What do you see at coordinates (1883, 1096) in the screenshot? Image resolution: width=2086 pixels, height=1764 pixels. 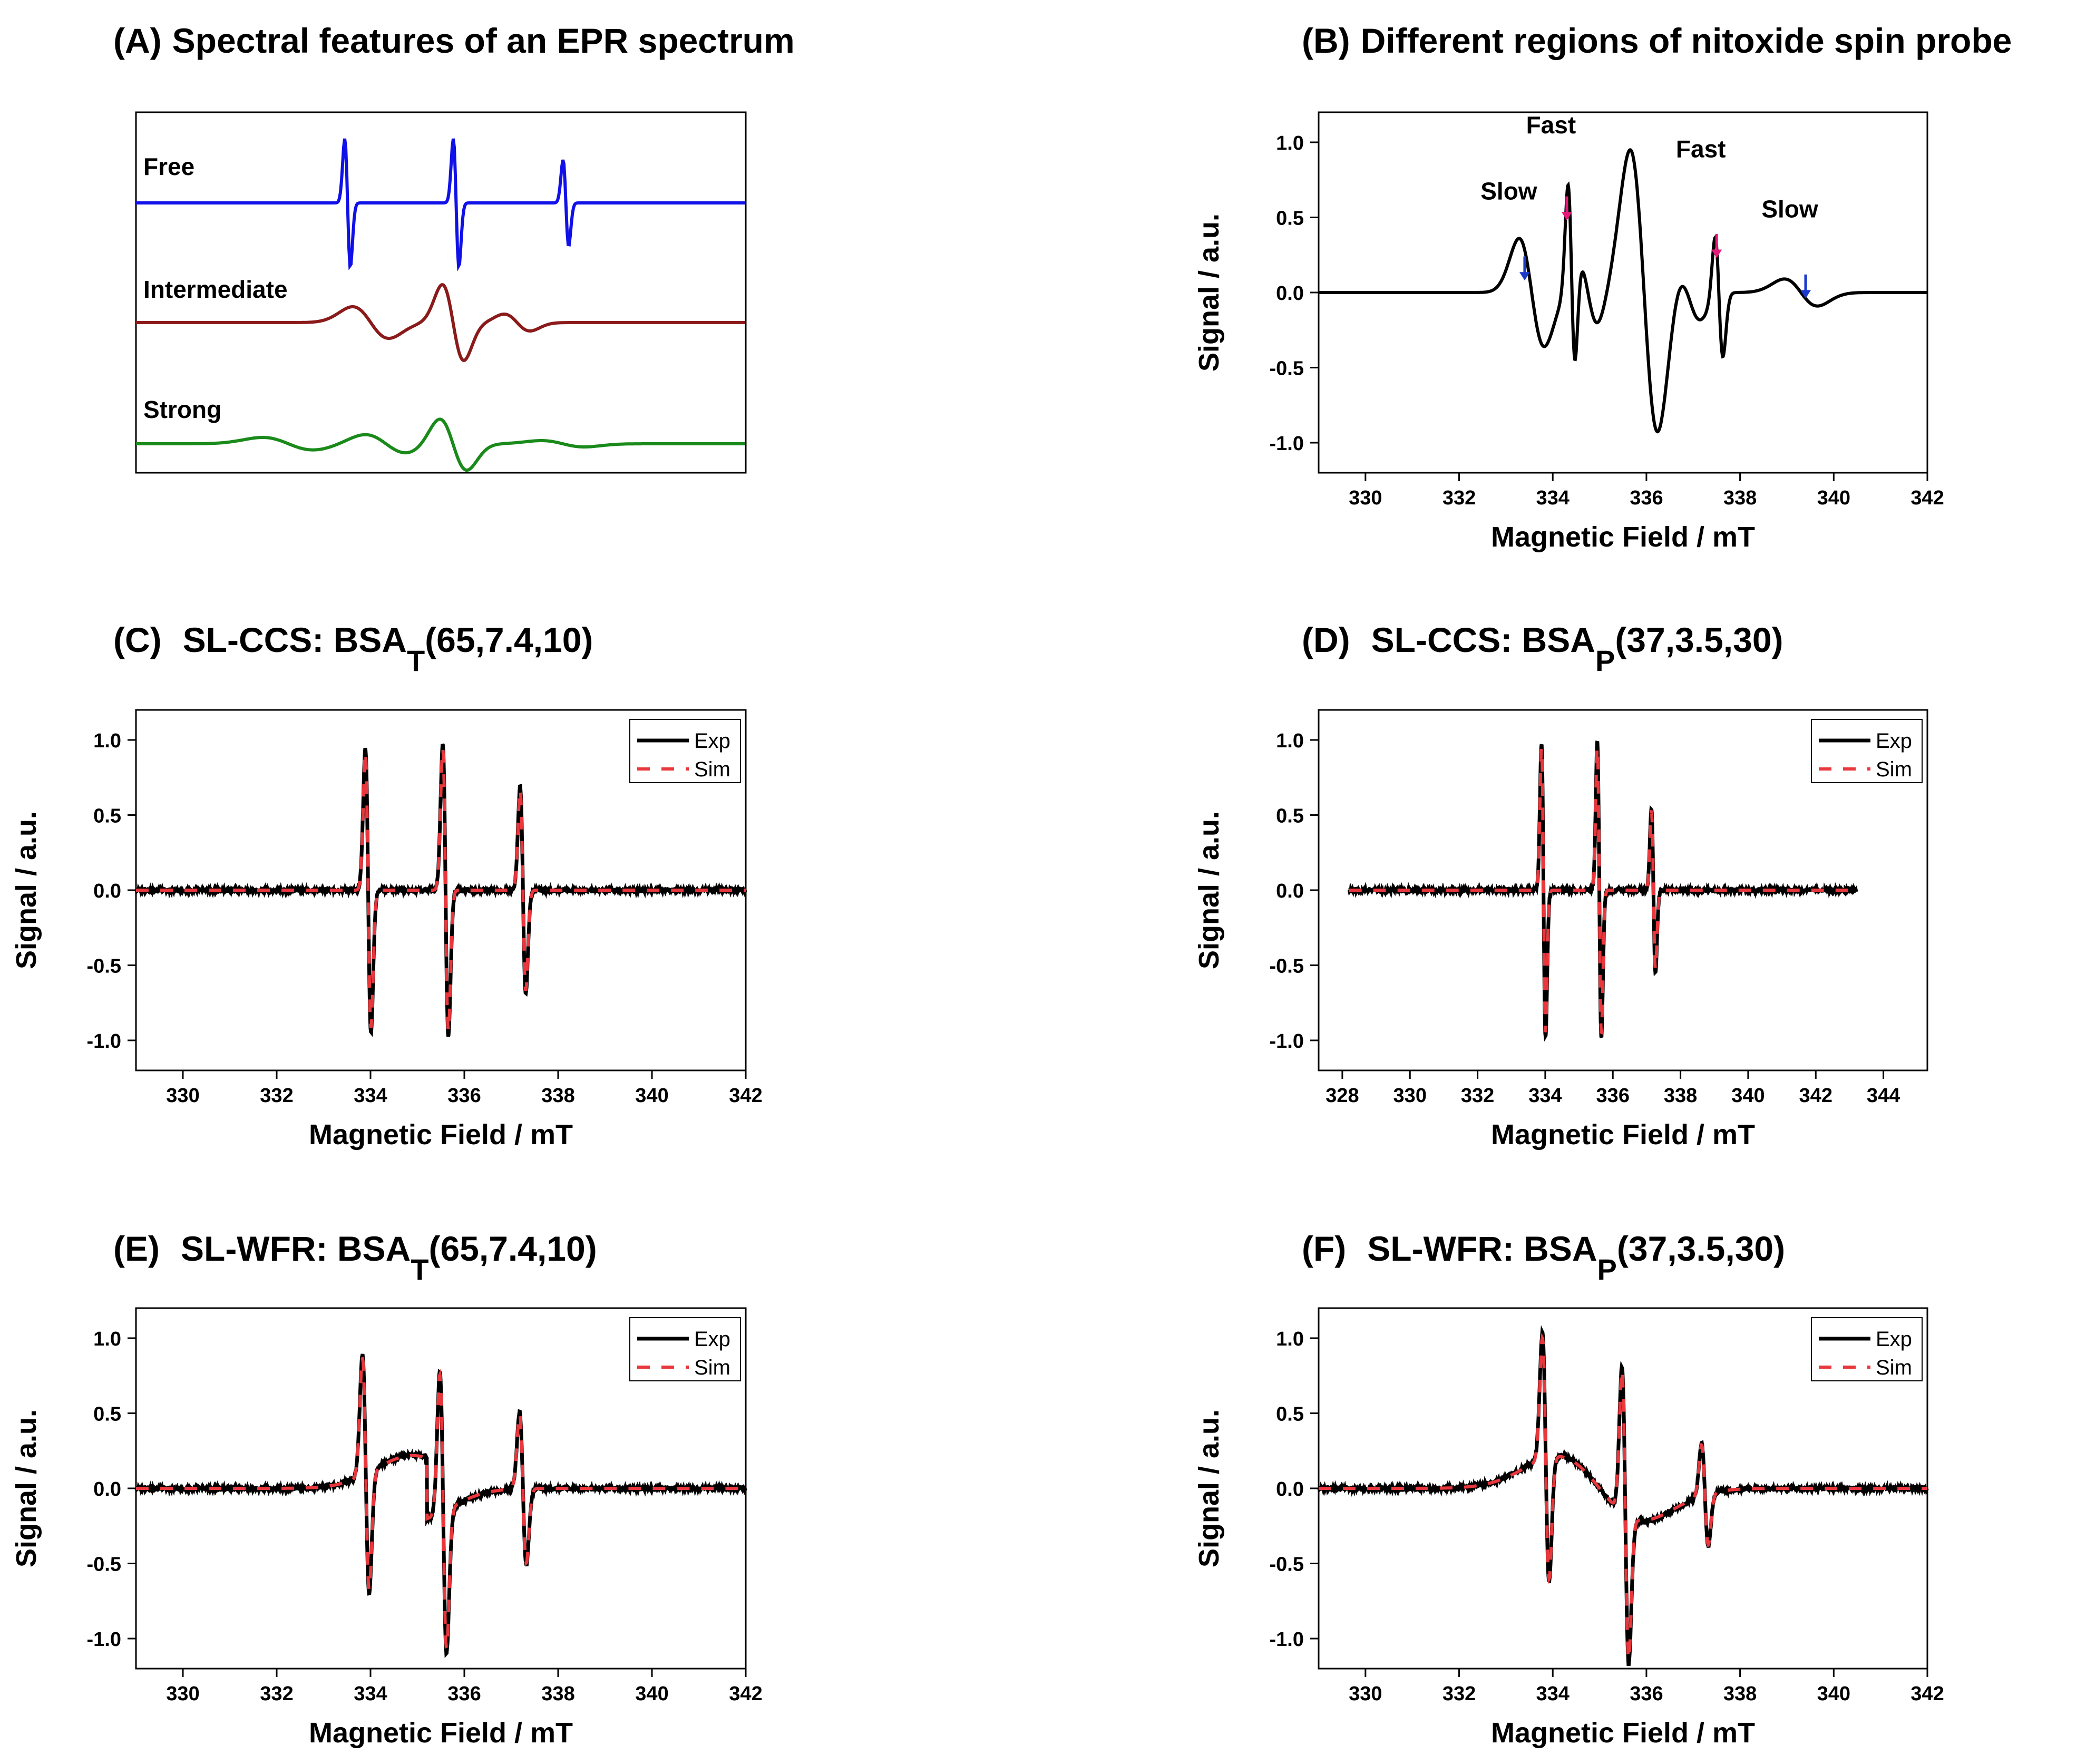 I see `x-tick-label-344: 344` at bounding box center [1883, 1096].